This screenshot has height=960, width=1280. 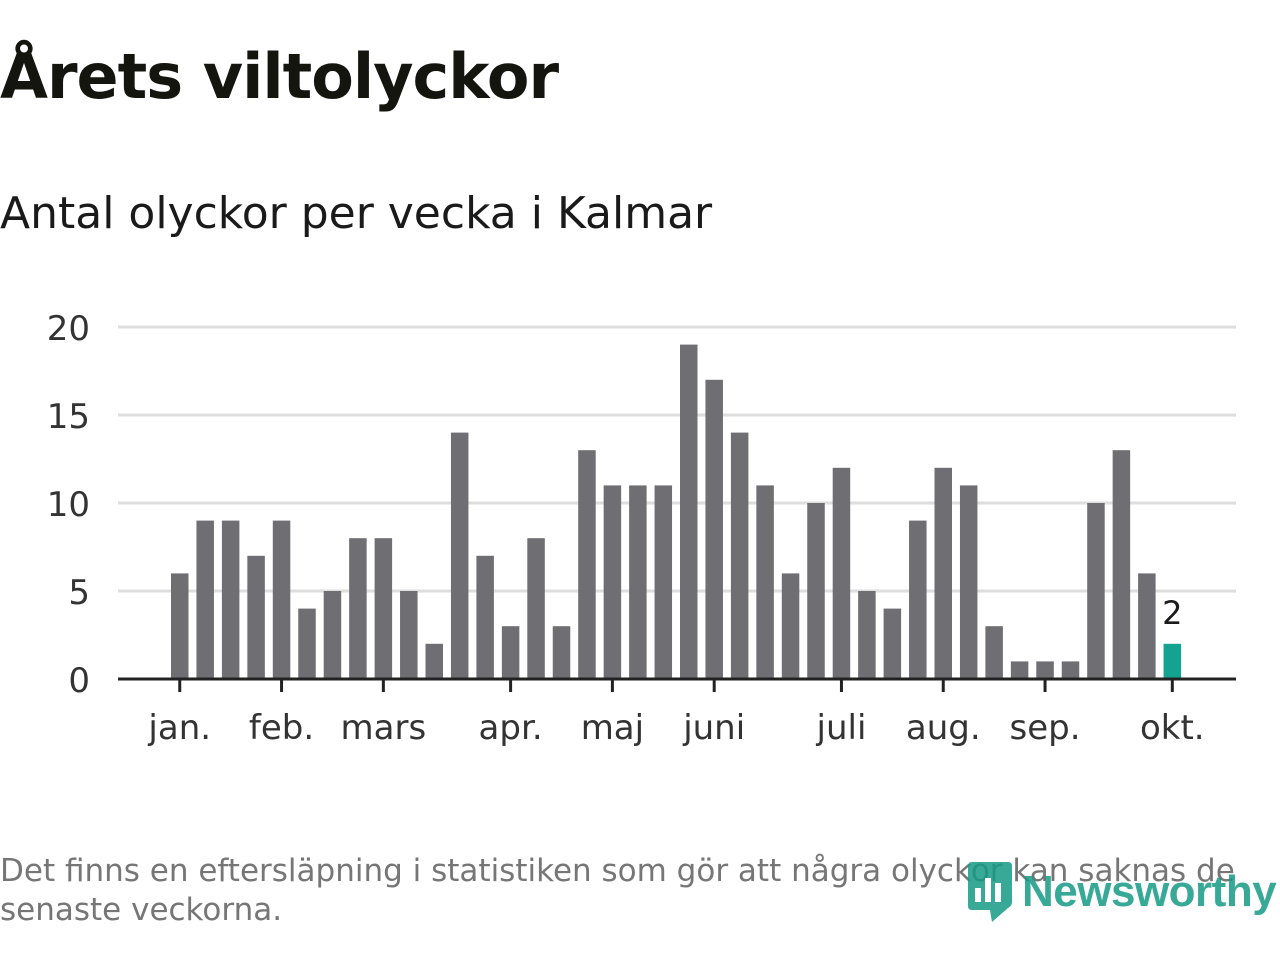 I want to click on y-tick-label: 20, so click(x=68, y=329).